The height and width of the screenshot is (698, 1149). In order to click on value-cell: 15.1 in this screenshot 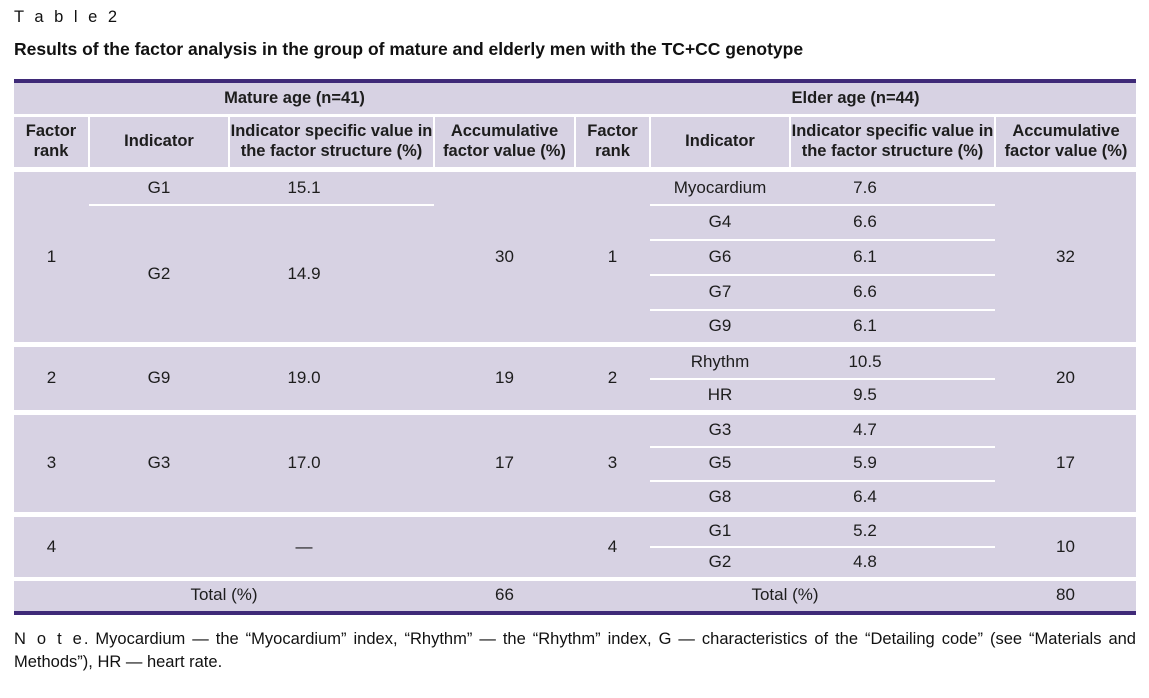, I will do `click(331, 186)`.